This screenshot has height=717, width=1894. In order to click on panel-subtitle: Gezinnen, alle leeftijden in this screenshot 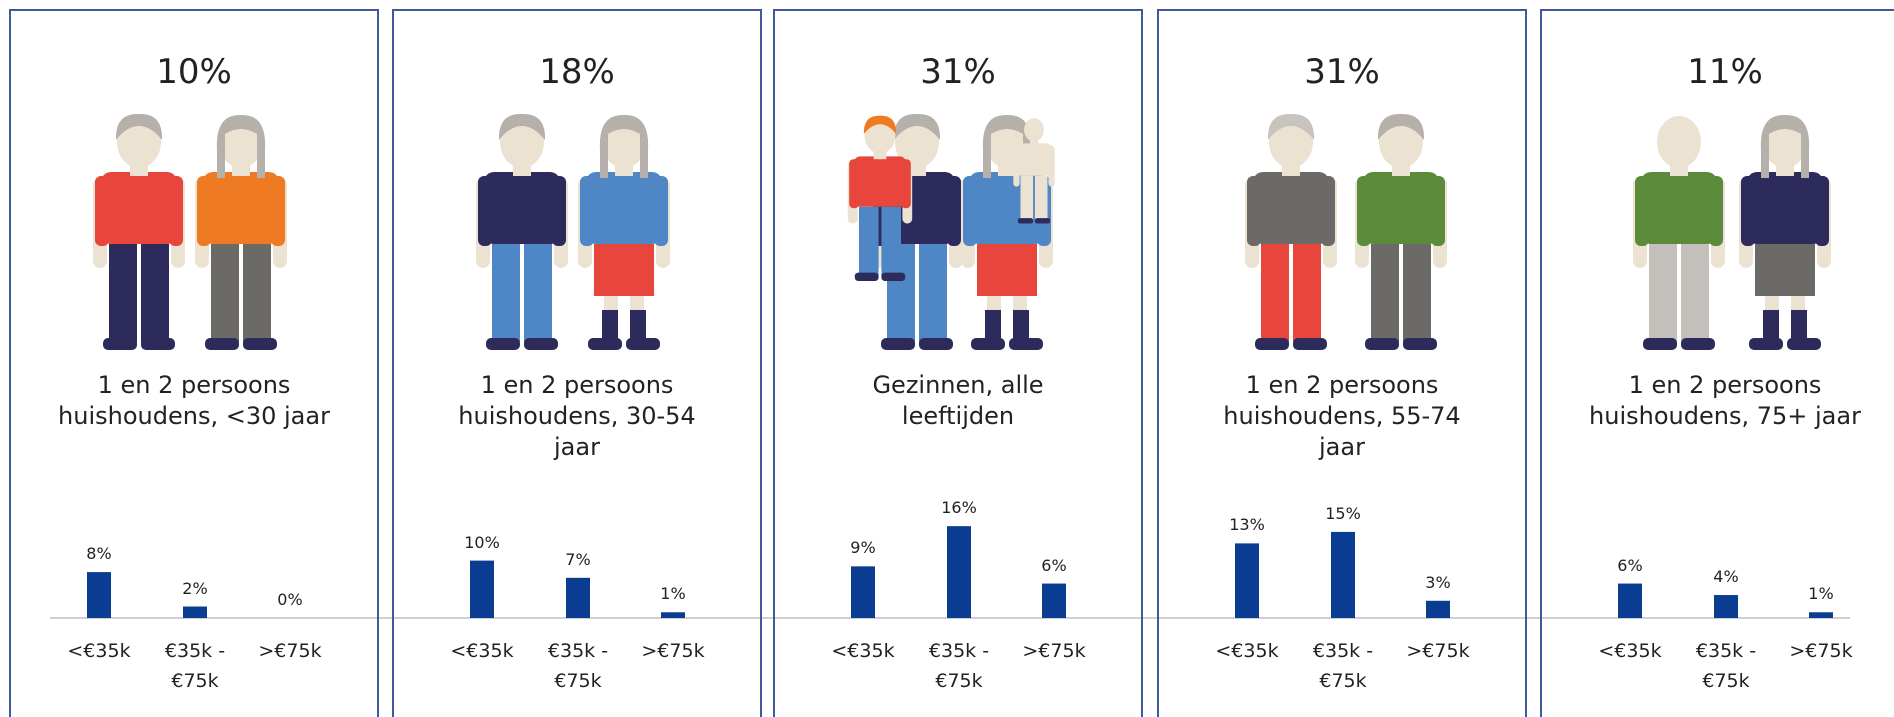, I will do `click(958, 401)`.